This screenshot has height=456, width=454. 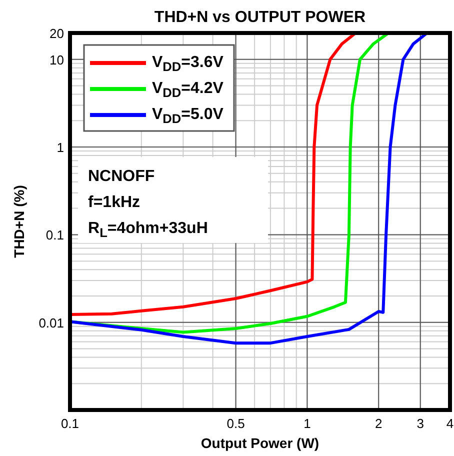 I want to click on x-tick-label: 3, so click(x=420, y=423).